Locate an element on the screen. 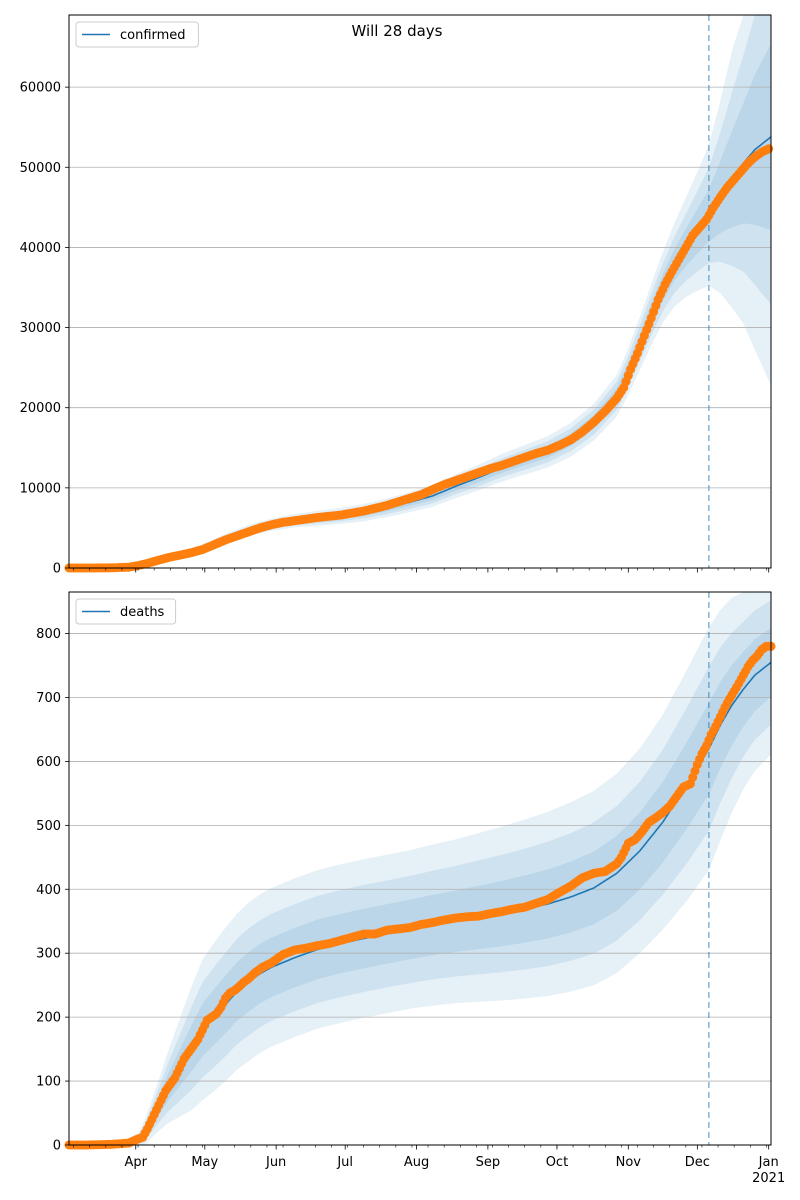 The height and width of the screenshot is (1200, 800). x-tick-label: Oct is located at coordinates (557, 1162).